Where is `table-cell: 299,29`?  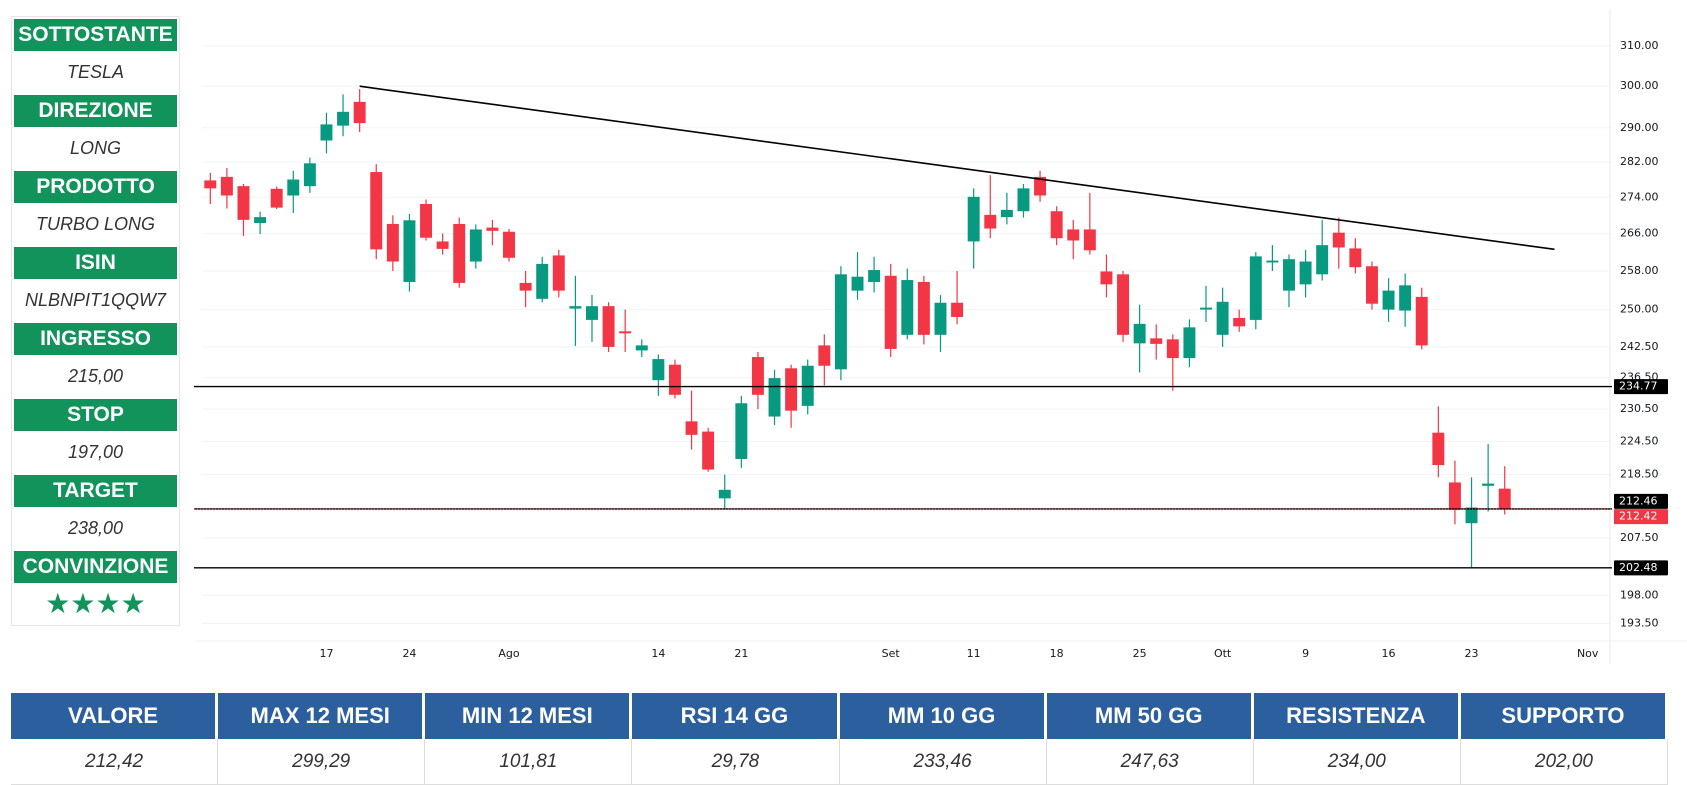
table-cell: 299,29 is located at coordinates (322, 762).